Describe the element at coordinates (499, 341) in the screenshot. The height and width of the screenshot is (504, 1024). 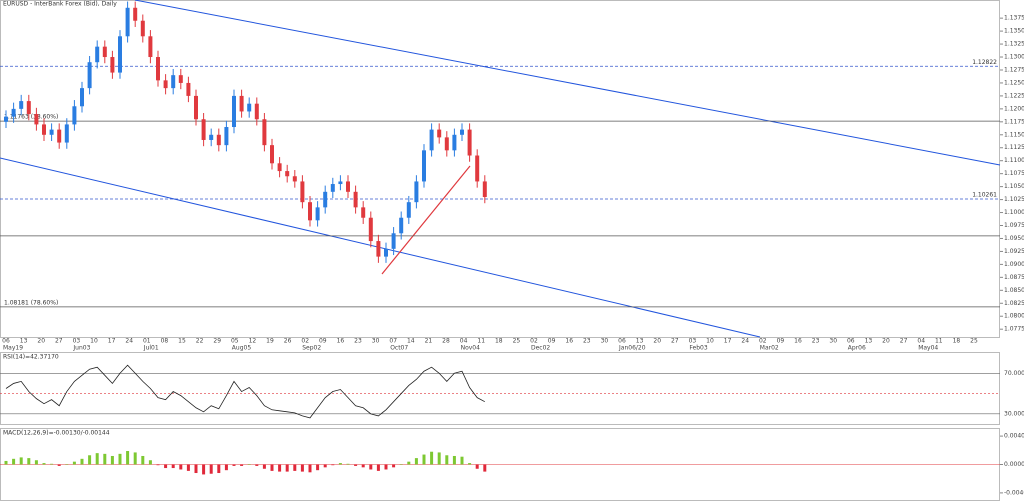
I see `x-tick-label: 18` at that location.